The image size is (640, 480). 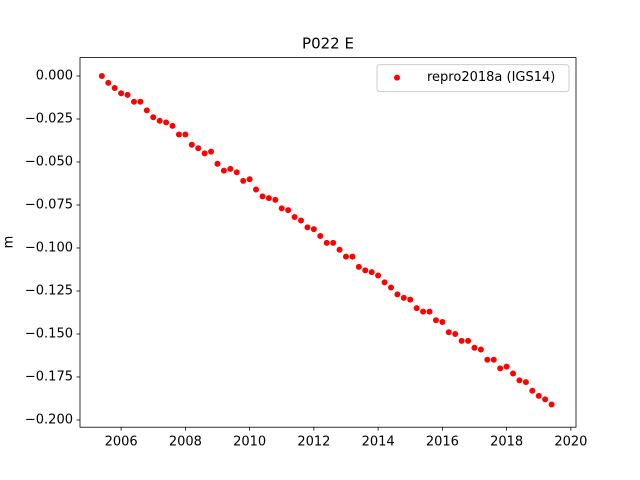 I want to click on y-tick-label: −0.050, so click(x=49, y=161).